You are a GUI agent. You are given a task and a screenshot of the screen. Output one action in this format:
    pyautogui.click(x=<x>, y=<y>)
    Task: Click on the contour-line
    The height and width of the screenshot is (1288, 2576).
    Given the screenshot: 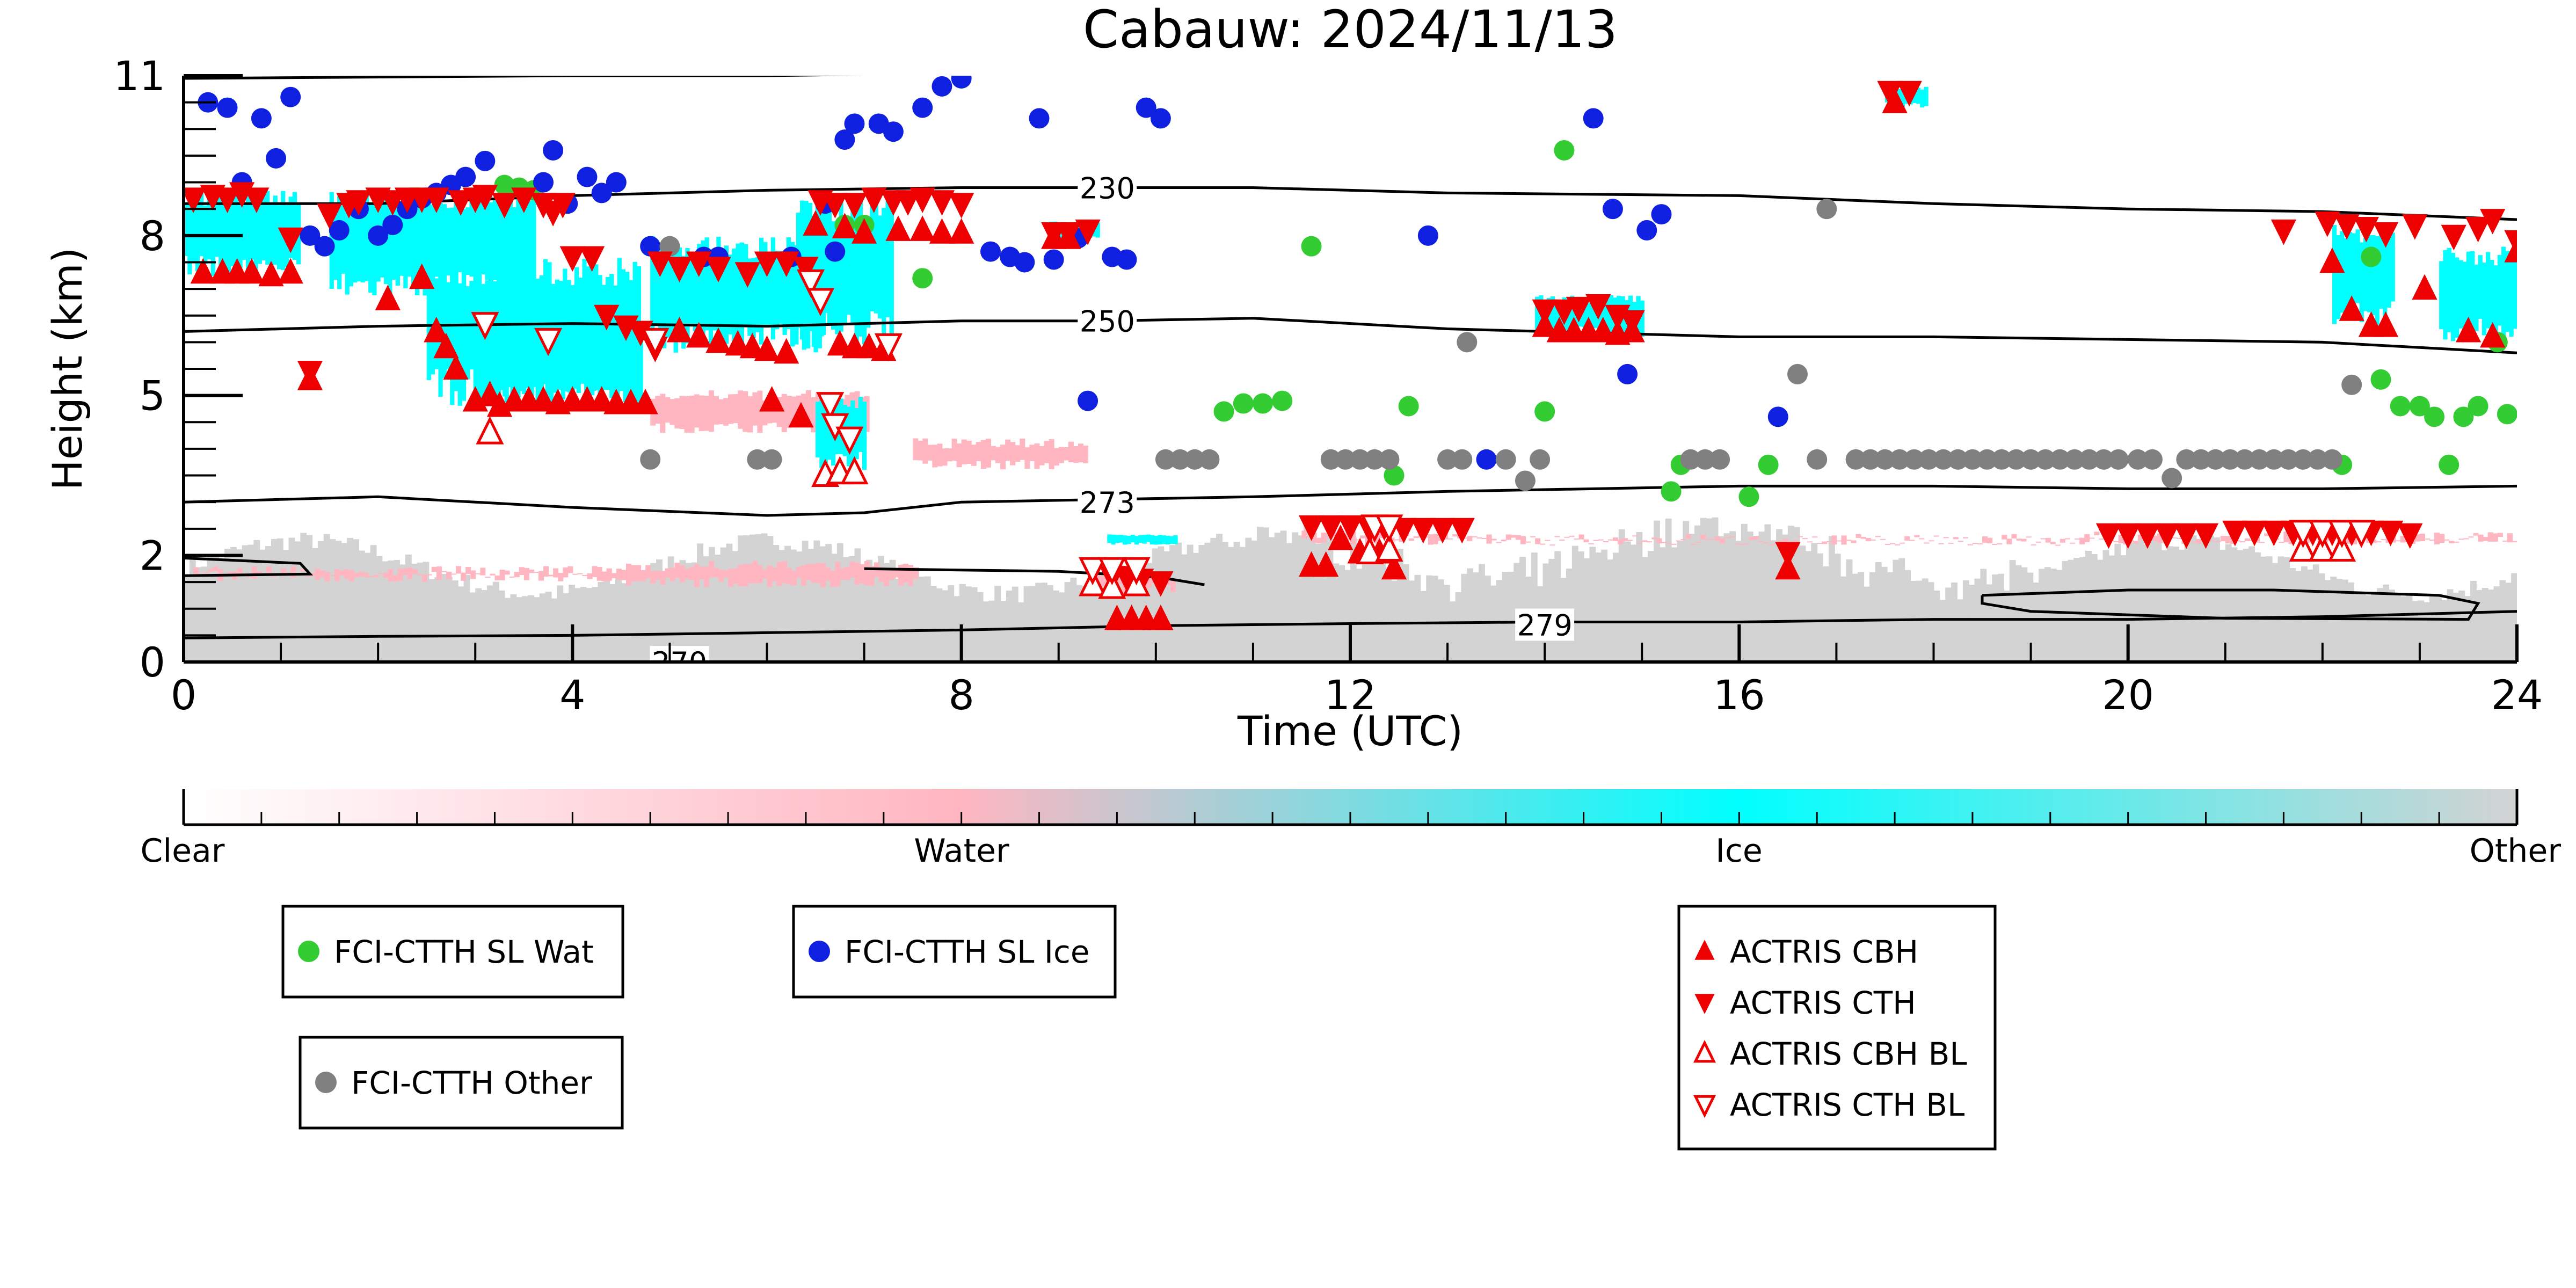 What is the action you would take?
    pyautogui.click(x=1350, y=335)
    